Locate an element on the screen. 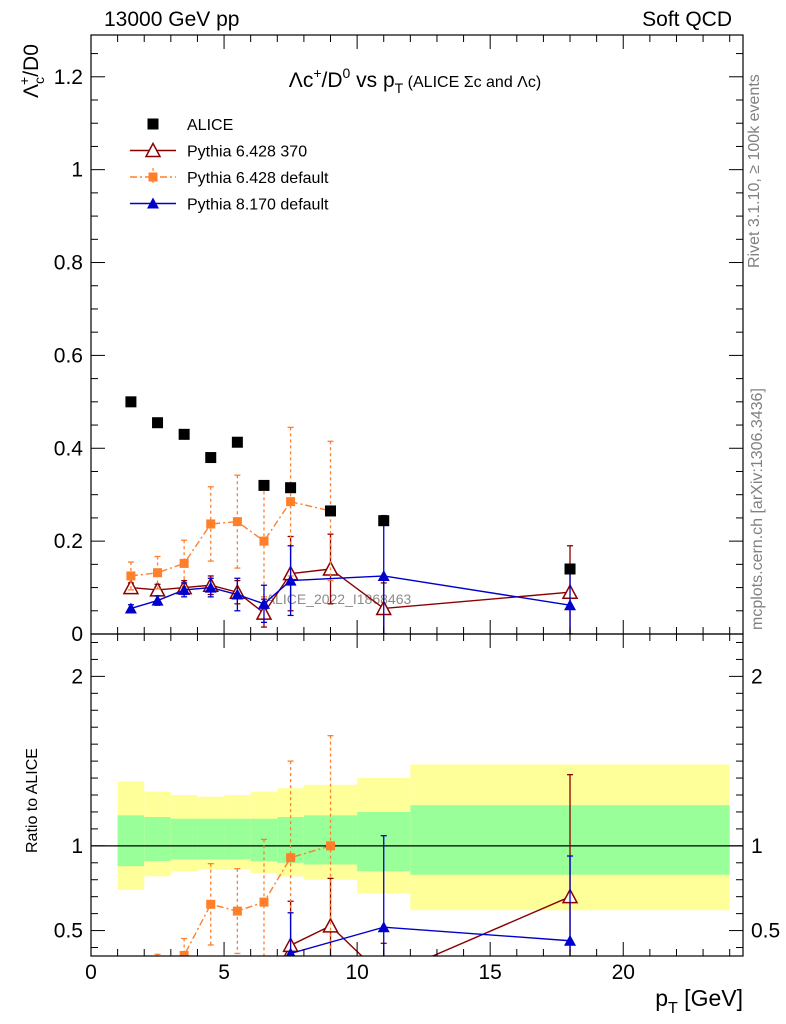 Image resolution: width=786 pixels, height=1024 pixels. y-tick-label: 0.8 is located at coordinates (68, 263).